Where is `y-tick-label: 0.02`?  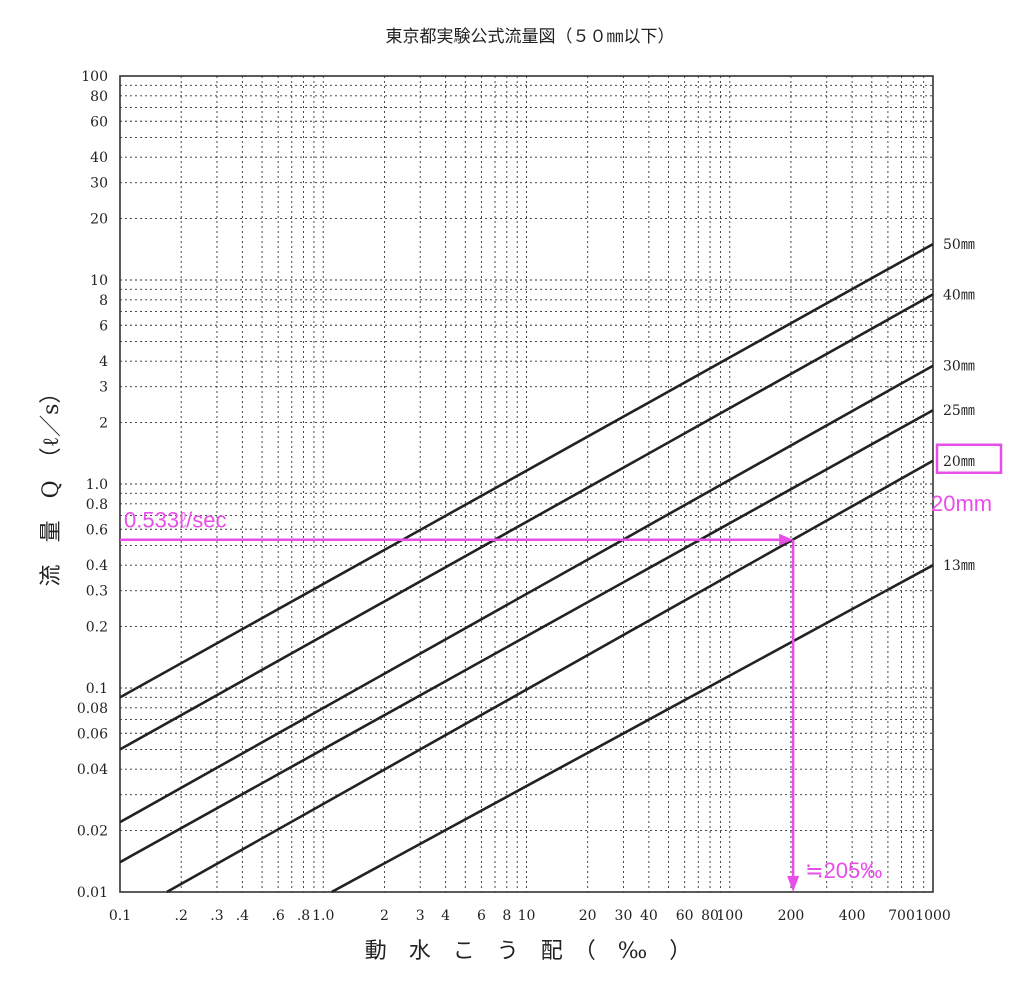
y-tick-label: 0.02 is located at coordinates (92, 832).